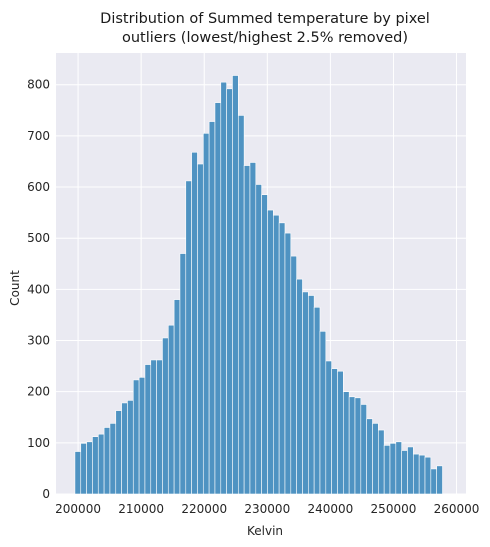 The image size is (490, 547). I want to click on x-tick-label: 250000, so click(394, 509).